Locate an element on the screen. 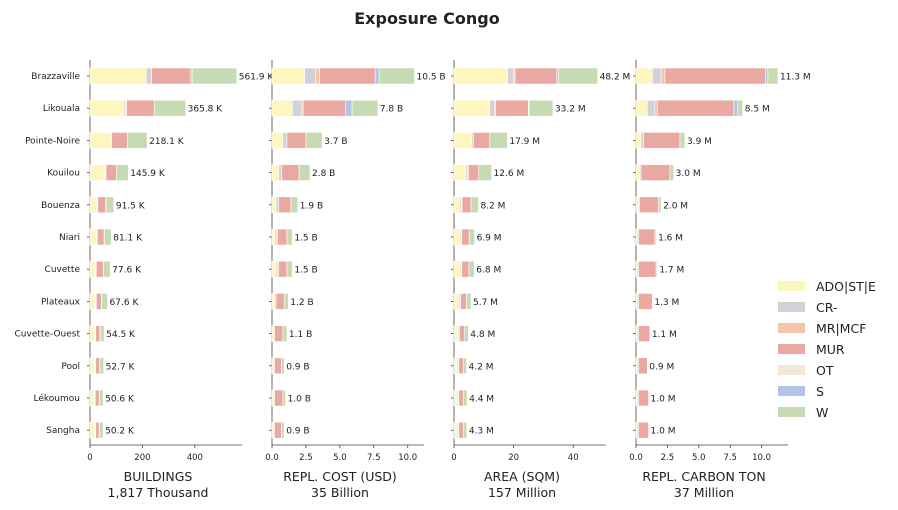 This screenshot has height=510, width=898. bar-total-label: 4.4 M is located at coordinates (481, 400).